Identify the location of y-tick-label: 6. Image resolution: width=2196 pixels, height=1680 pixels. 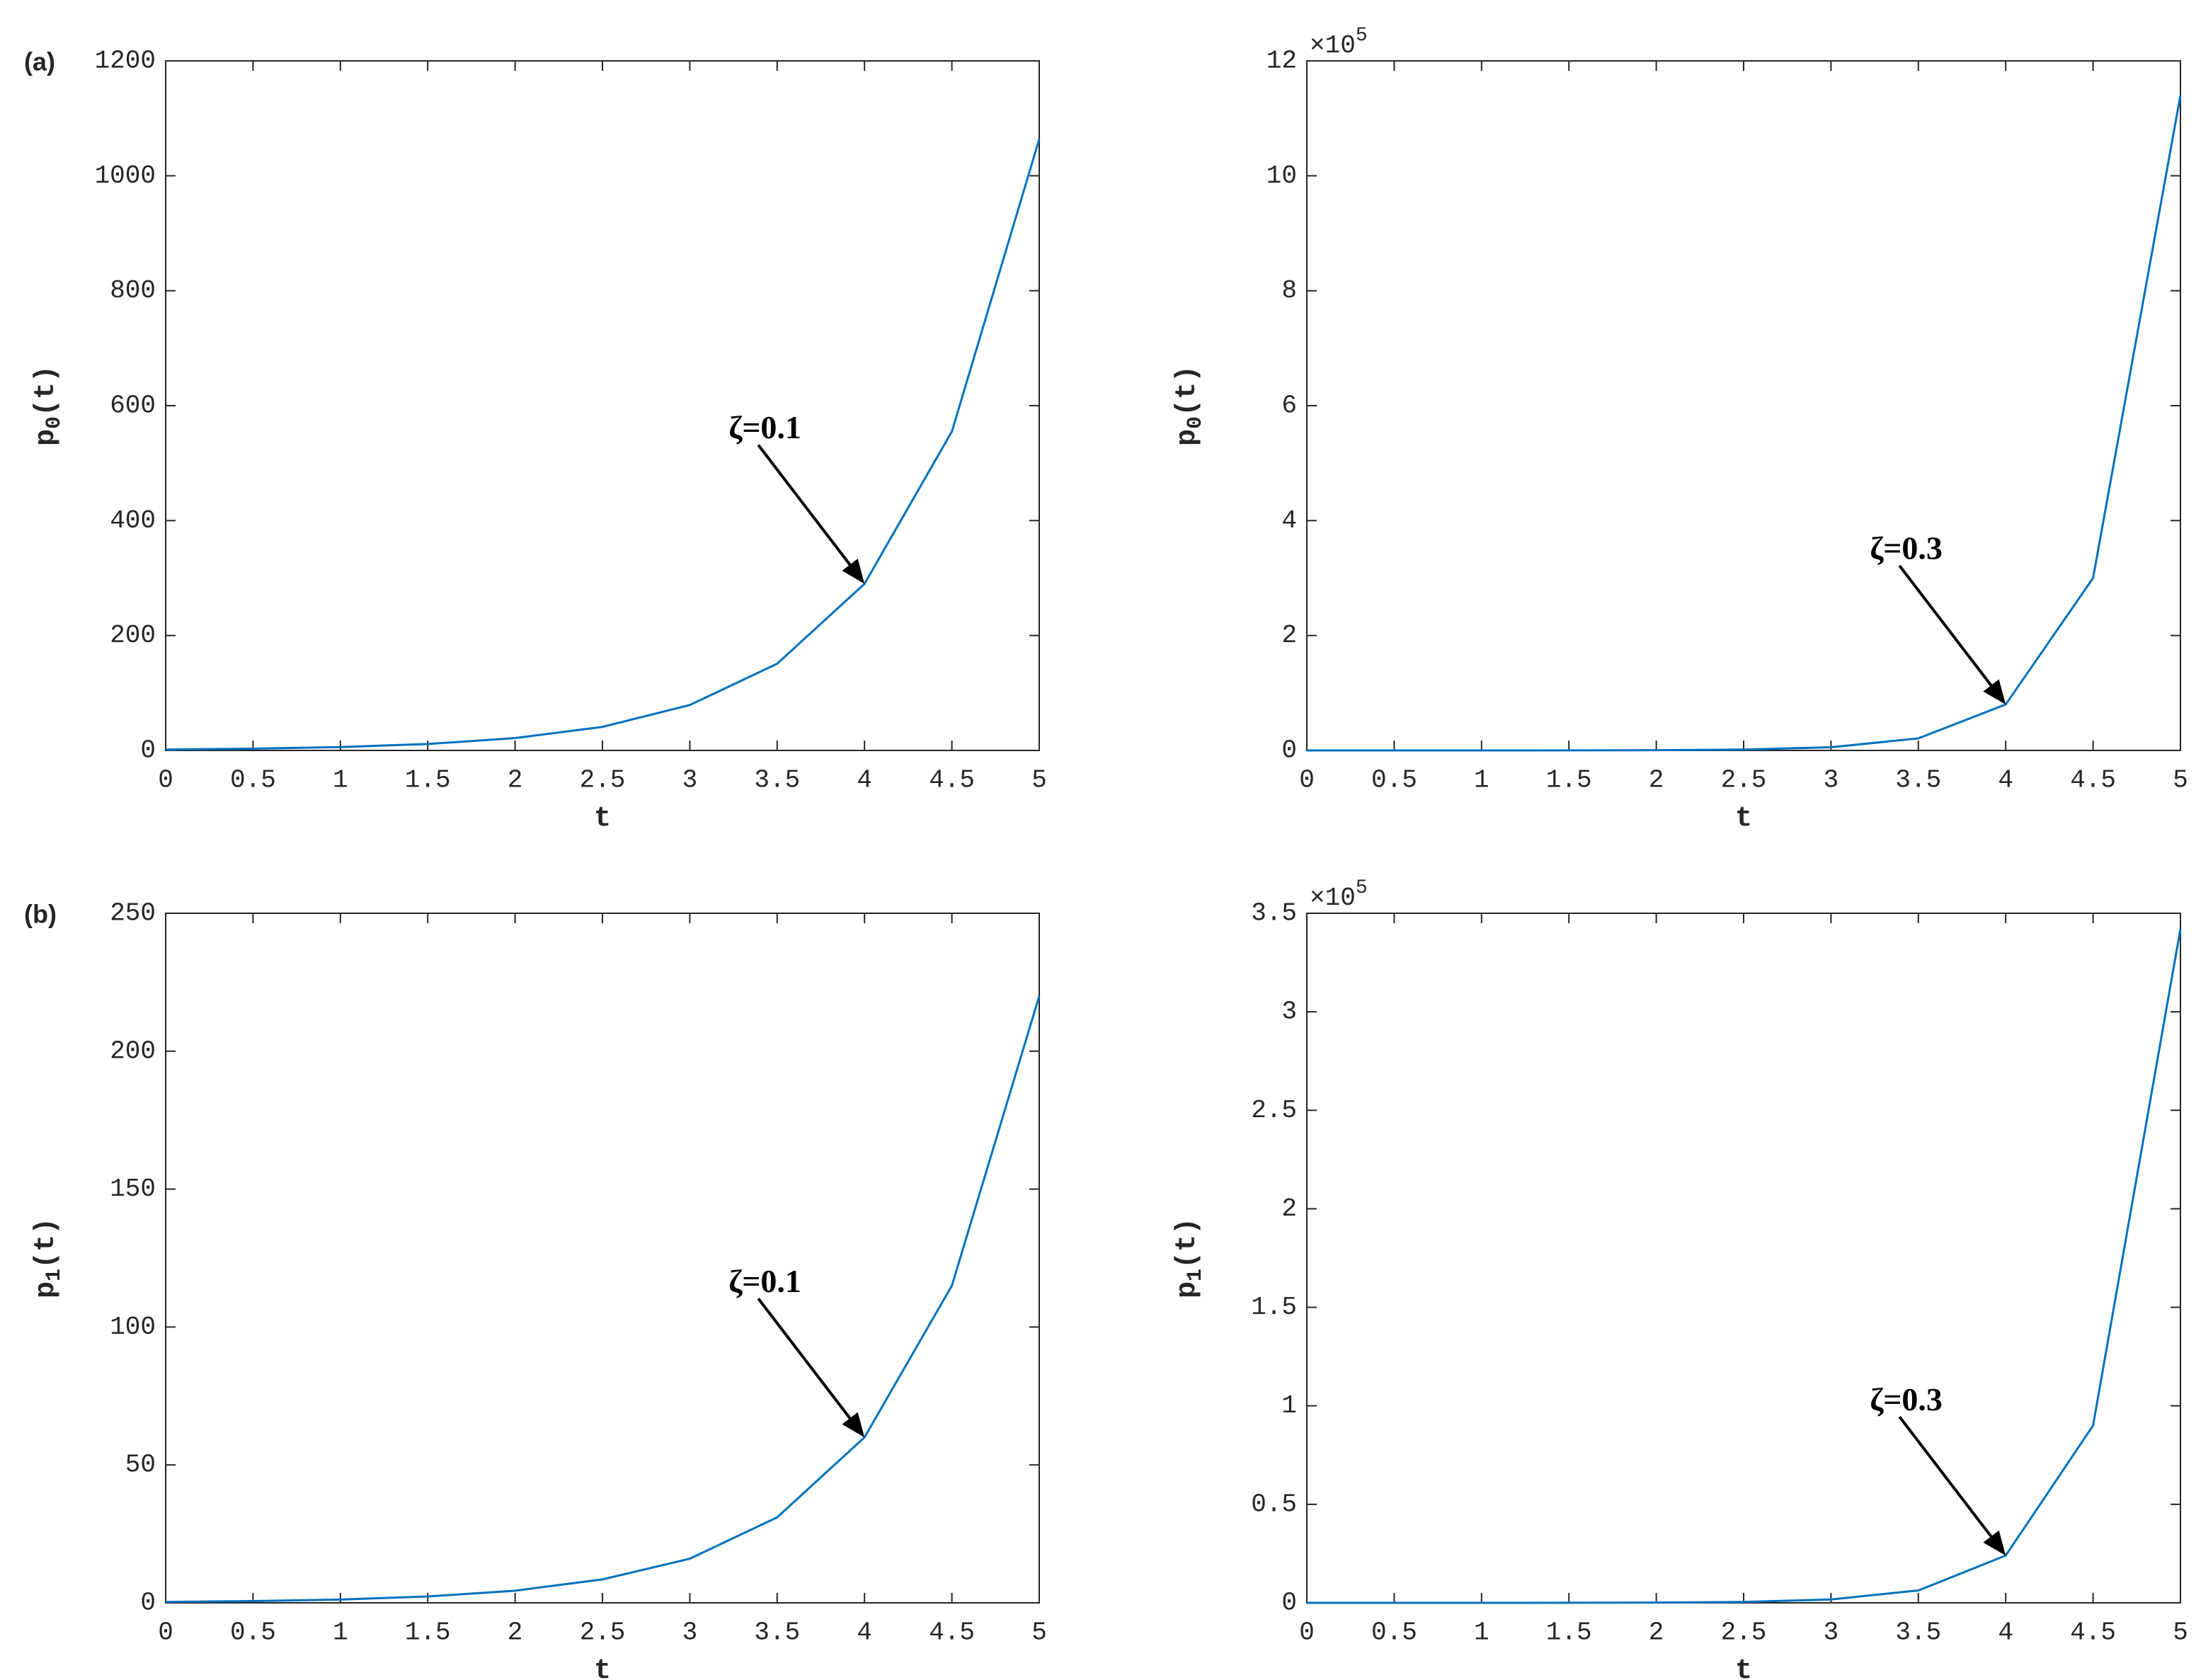
(1289, 407).